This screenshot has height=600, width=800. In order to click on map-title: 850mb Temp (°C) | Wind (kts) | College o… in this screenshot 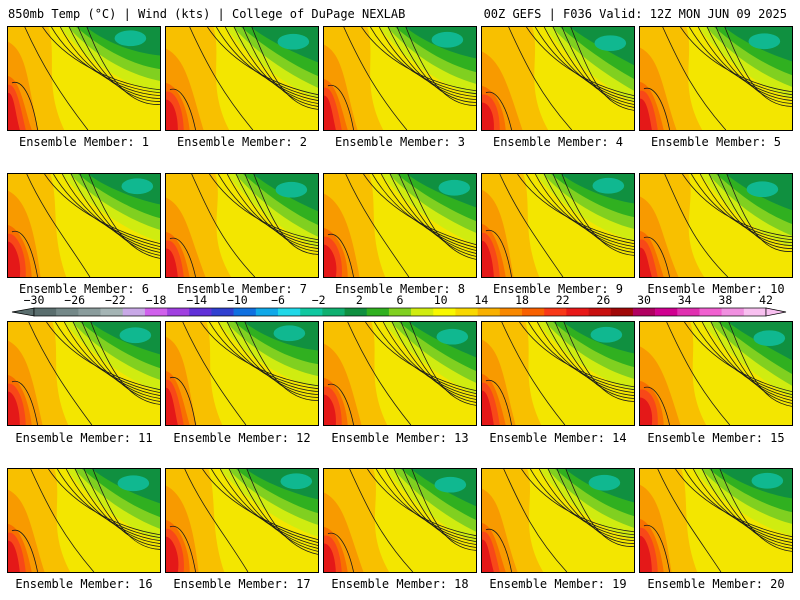, I will do `click(207, 14)`.